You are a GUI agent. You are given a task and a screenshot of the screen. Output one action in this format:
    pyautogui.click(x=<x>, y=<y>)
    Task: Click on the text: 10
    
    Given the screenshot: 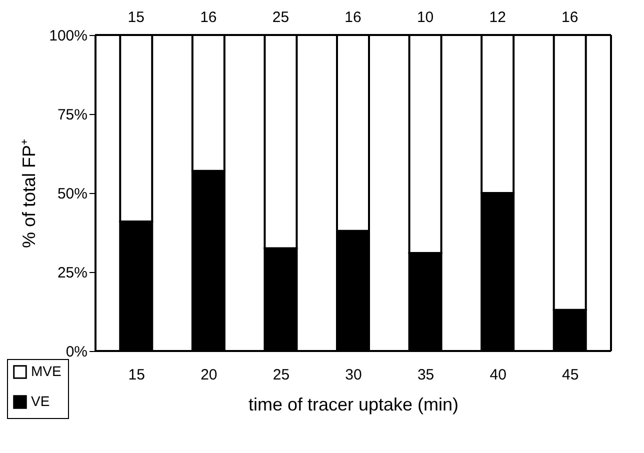 What is the action you would take?
    pyautogui.click(x=425, y=17)
    